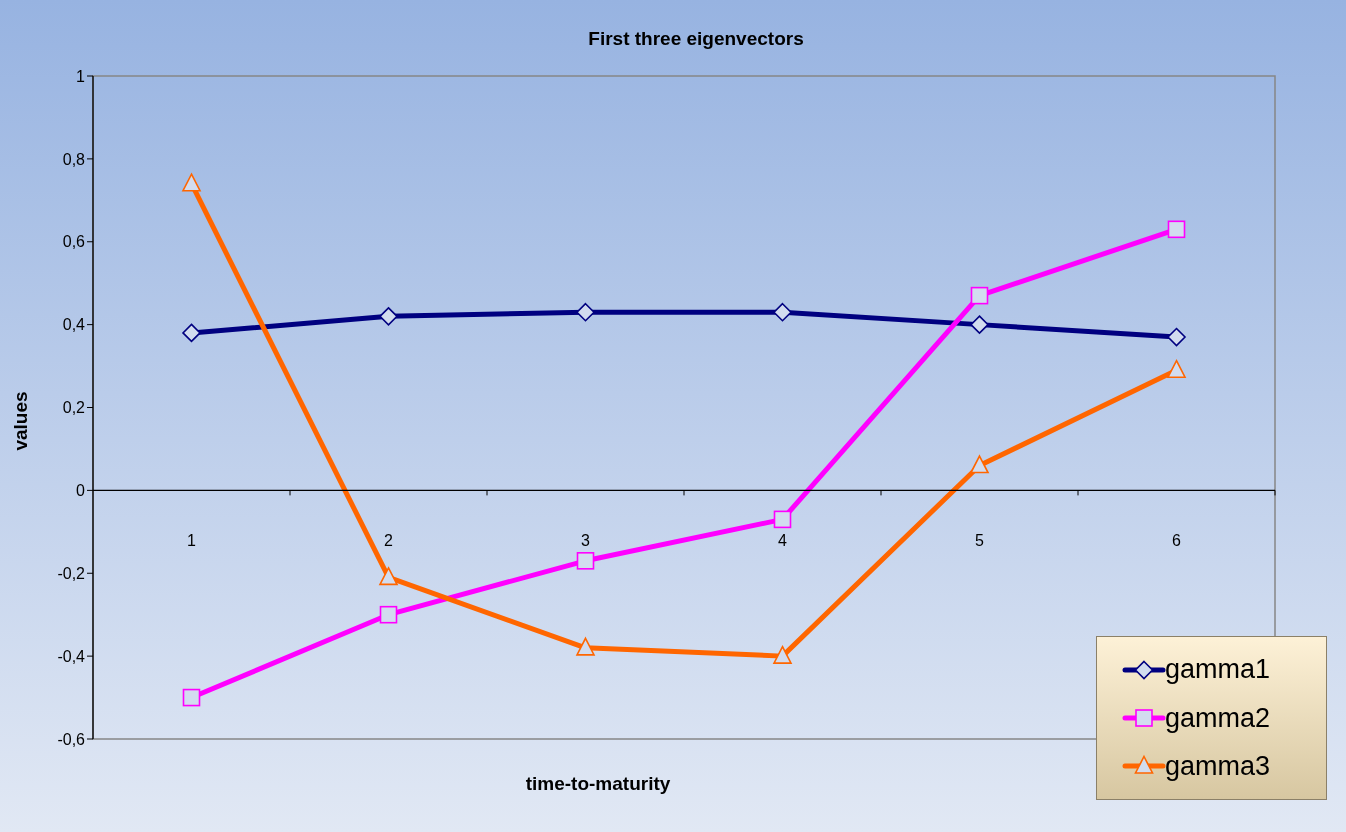  I want to click on y-tick-label: 0,6, so click(74, 242).